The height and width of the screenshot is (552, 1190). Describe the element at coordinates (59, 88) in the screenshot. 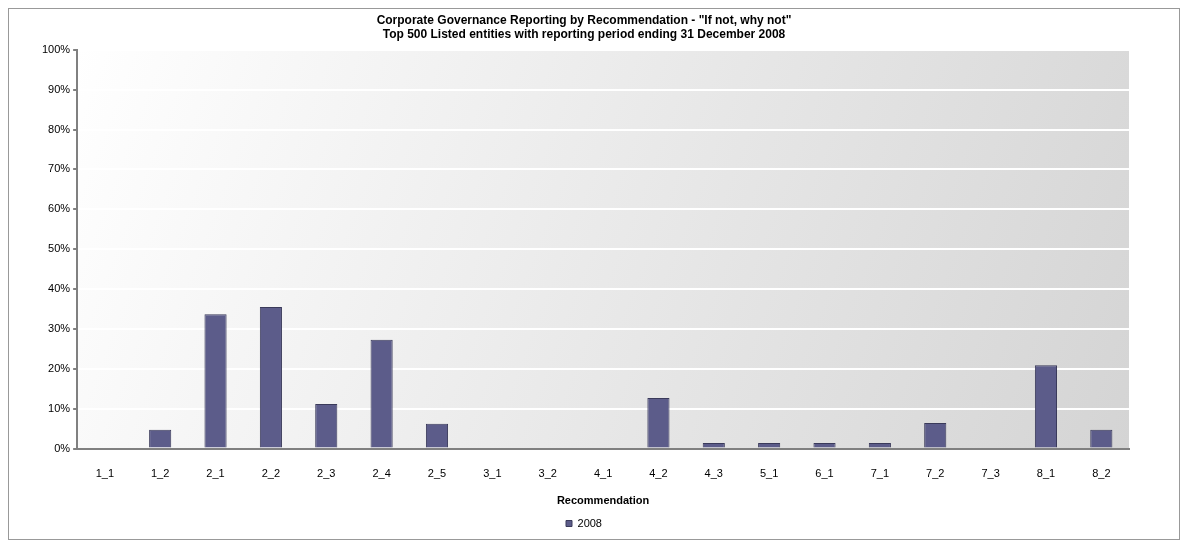

I see `y-tick-label: 90%` at that location.